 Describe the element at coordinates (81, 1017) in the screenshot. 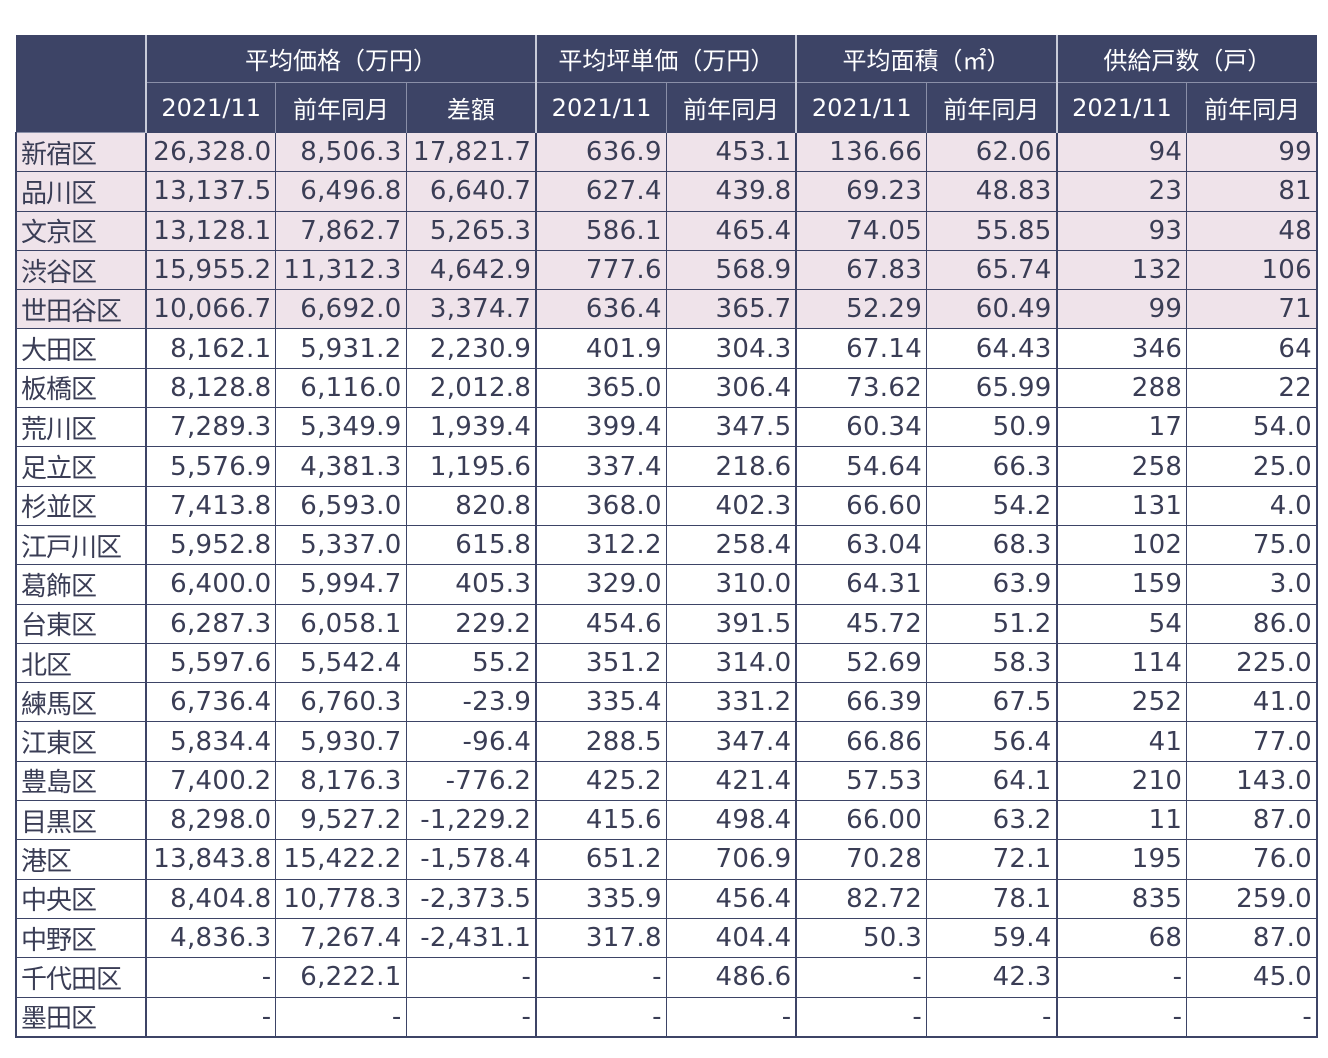

I see `ward-name: 墨田区` at that location.